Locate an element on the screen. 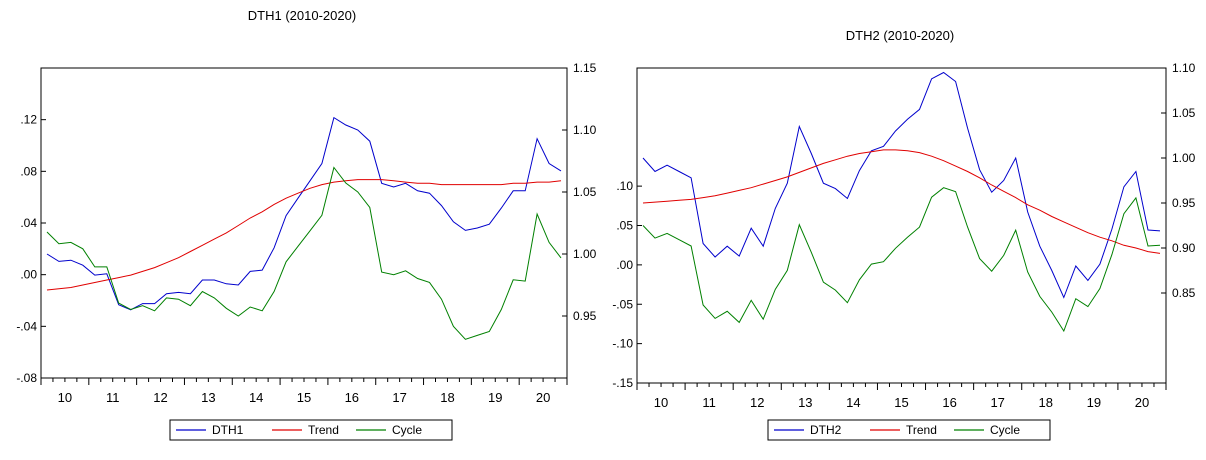 The width and height of the screenshot is (1206, 460). left-tick-label: .05 is located at coordinates (624, 226).